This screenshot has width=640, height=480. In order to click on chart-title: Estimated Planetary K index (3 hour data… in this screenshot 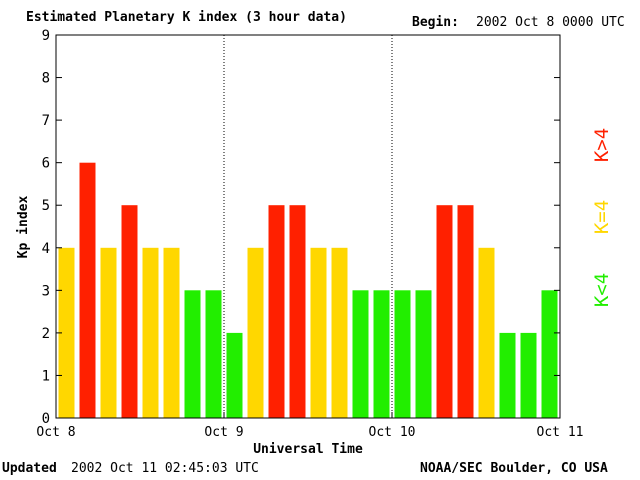, I will do `click(186, 17)`.